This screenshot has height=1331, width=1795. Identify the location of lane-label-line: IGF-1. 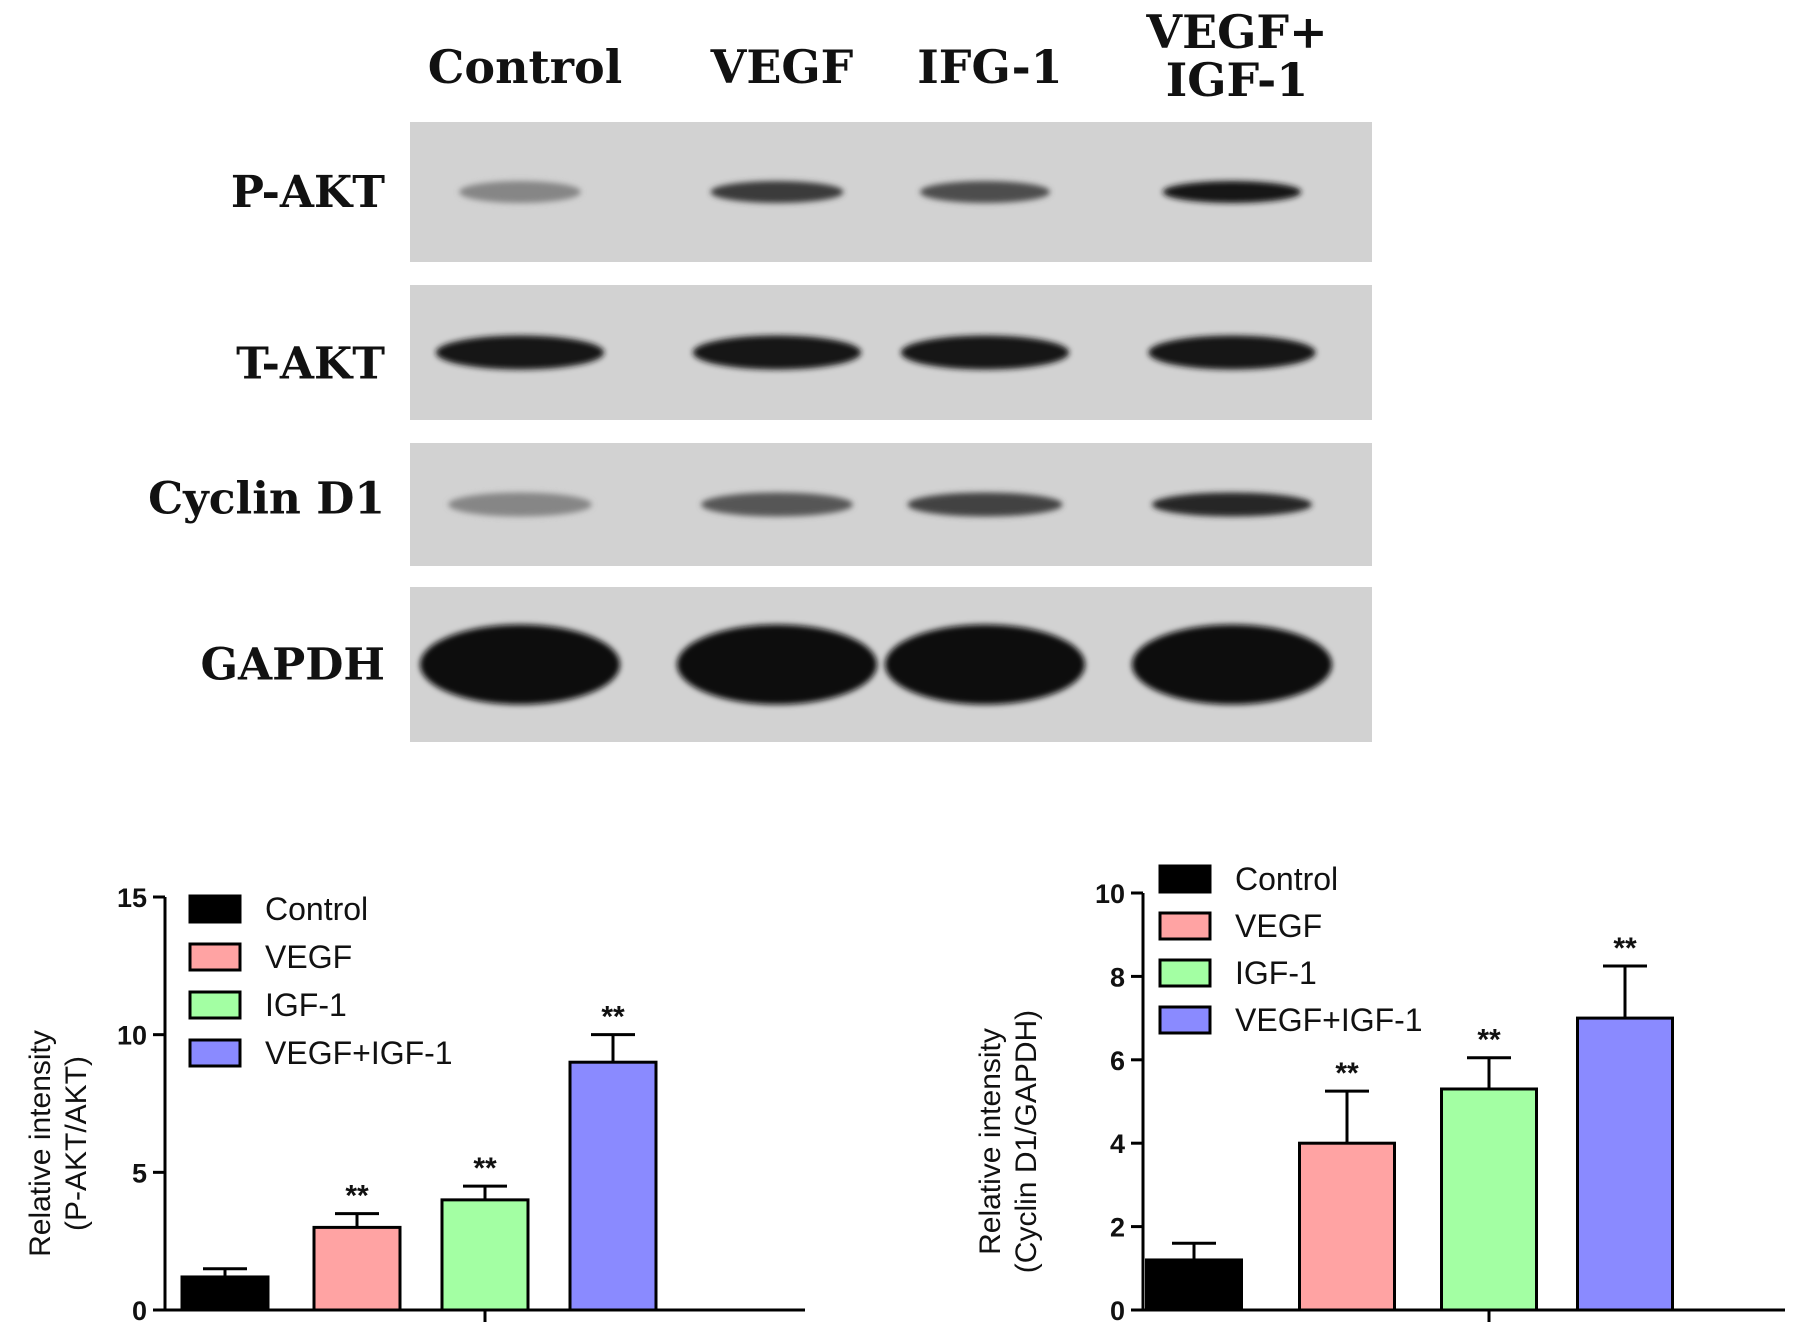
(1237, 80).